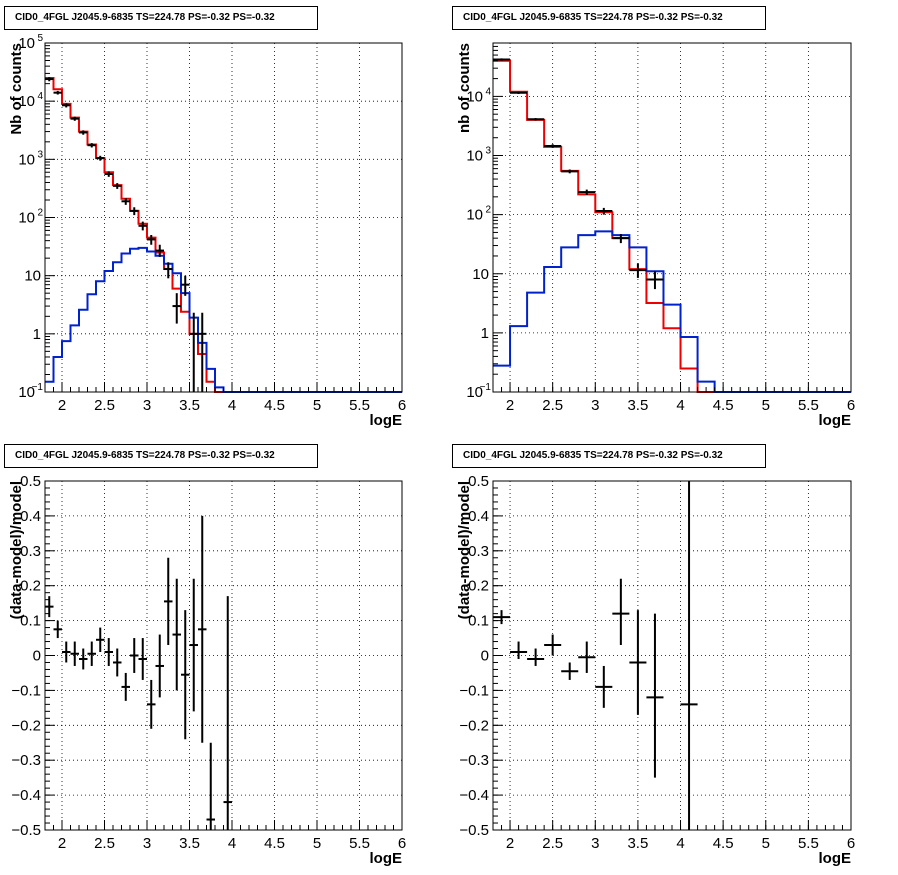 The width and height of the screenshot is (898, 875). What do you see at coordinates (672, 311) in the screenshot?
I see `source-model-histogram` at bounding box center [672, 311].